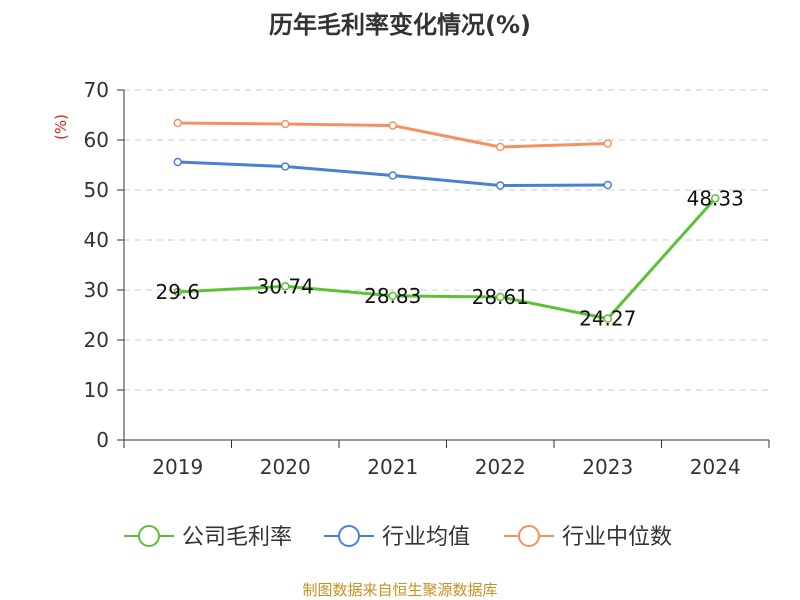 The width and height of the screenshot is (800, 600). I want to click on y-tick-label: 30, so click(96, 290).